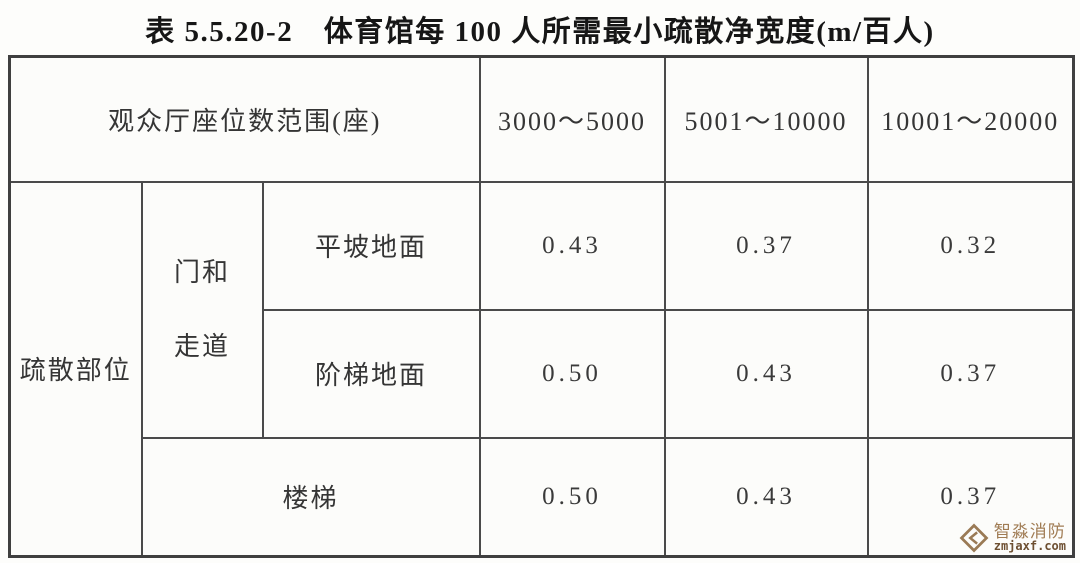 Image resolution: width=1080 pixels, height=563 pixels. I want to click on value-step-5001-10000: 0.43, so click(766, 373).